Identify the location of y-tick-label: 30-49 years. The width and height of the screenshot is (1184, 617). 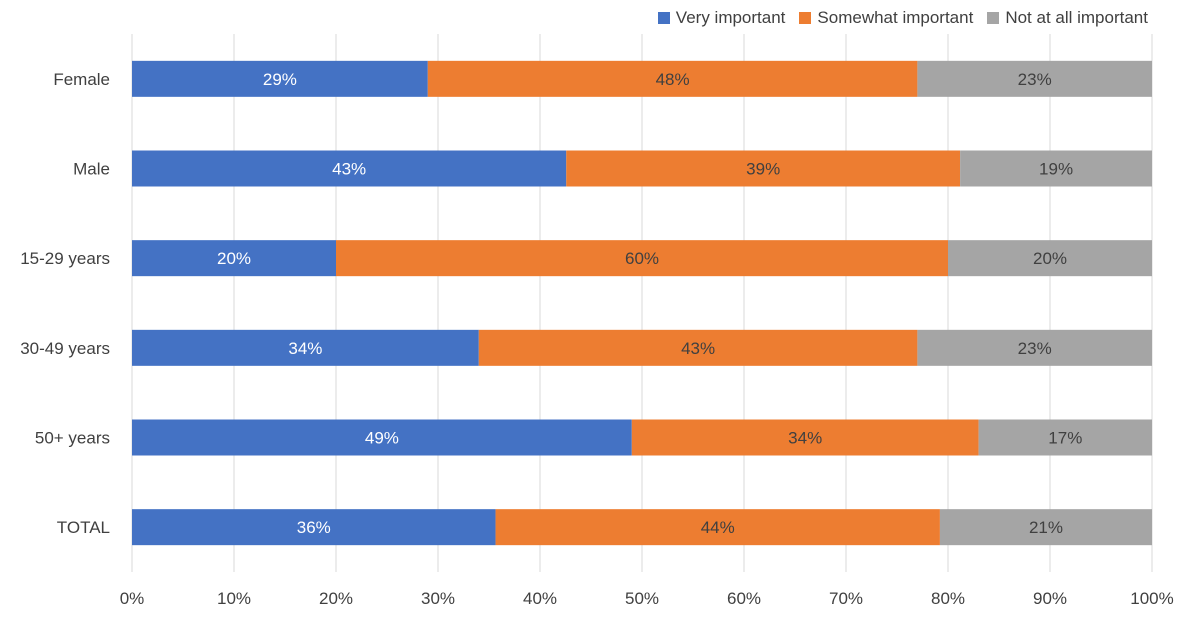
(65, 348).